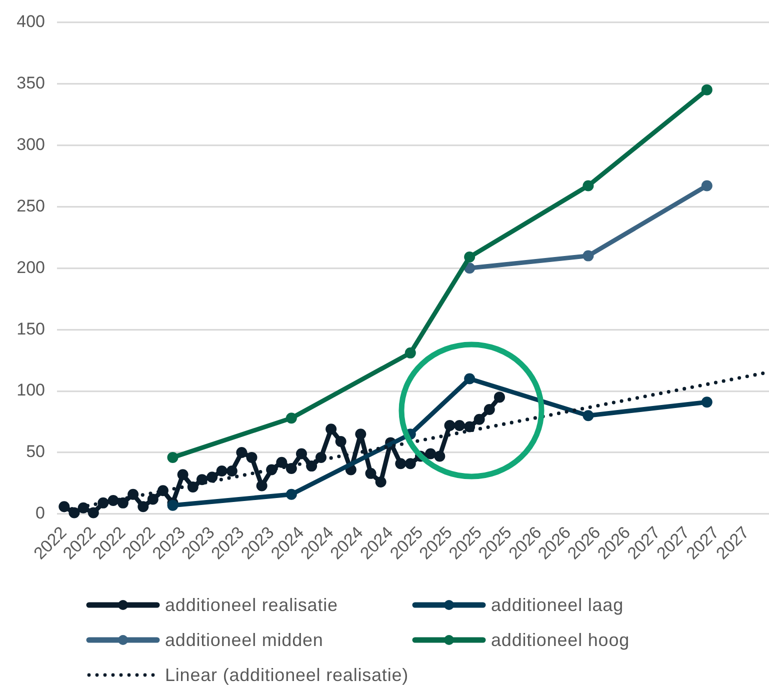 The width and height of the screenshot is (769, 685). What do you see at coordinates (35, 452) in the screenshot?
I see `y-tick-label: 50` at bounding box center [35, 452].